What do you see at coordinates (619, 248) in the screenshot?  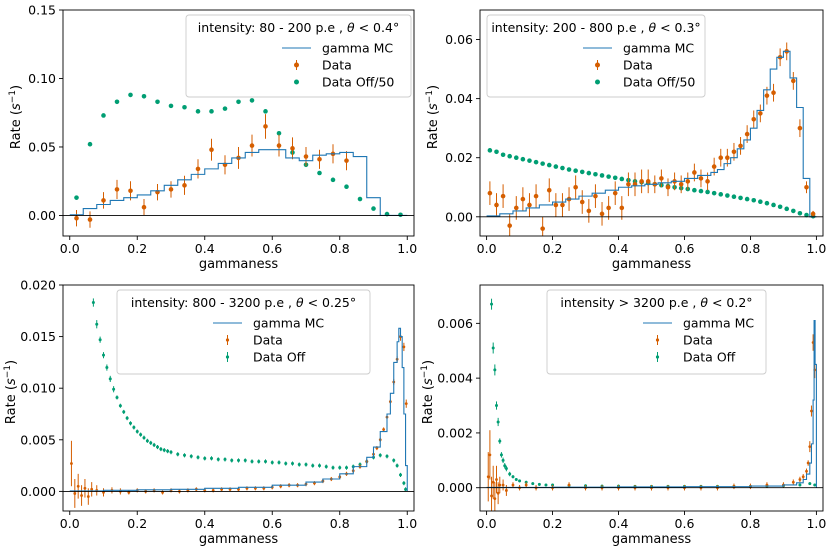 I see `x-tick-label: 0.4` at bounding box center [619, 248].